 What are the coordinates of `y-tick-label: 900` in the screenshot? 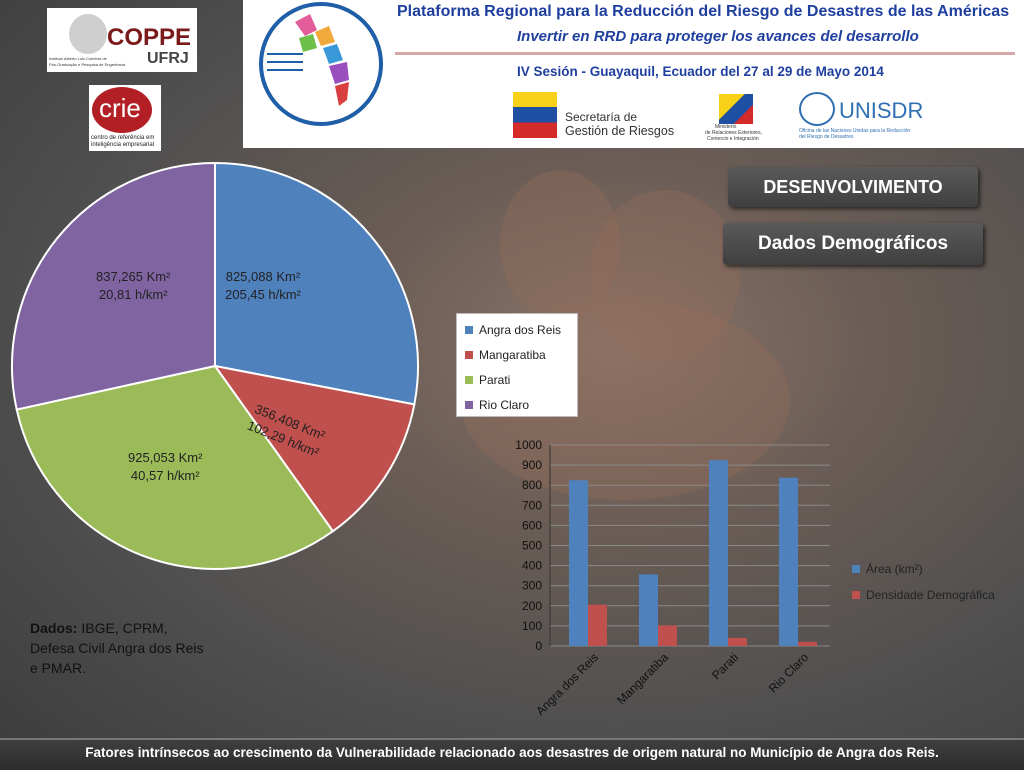 It's located at (532, 465).